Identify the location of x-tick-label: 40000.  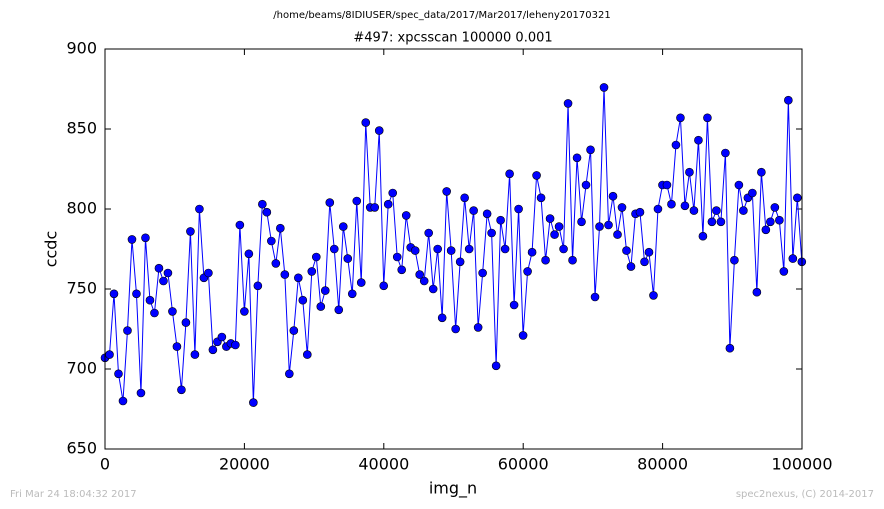
(383, 464).